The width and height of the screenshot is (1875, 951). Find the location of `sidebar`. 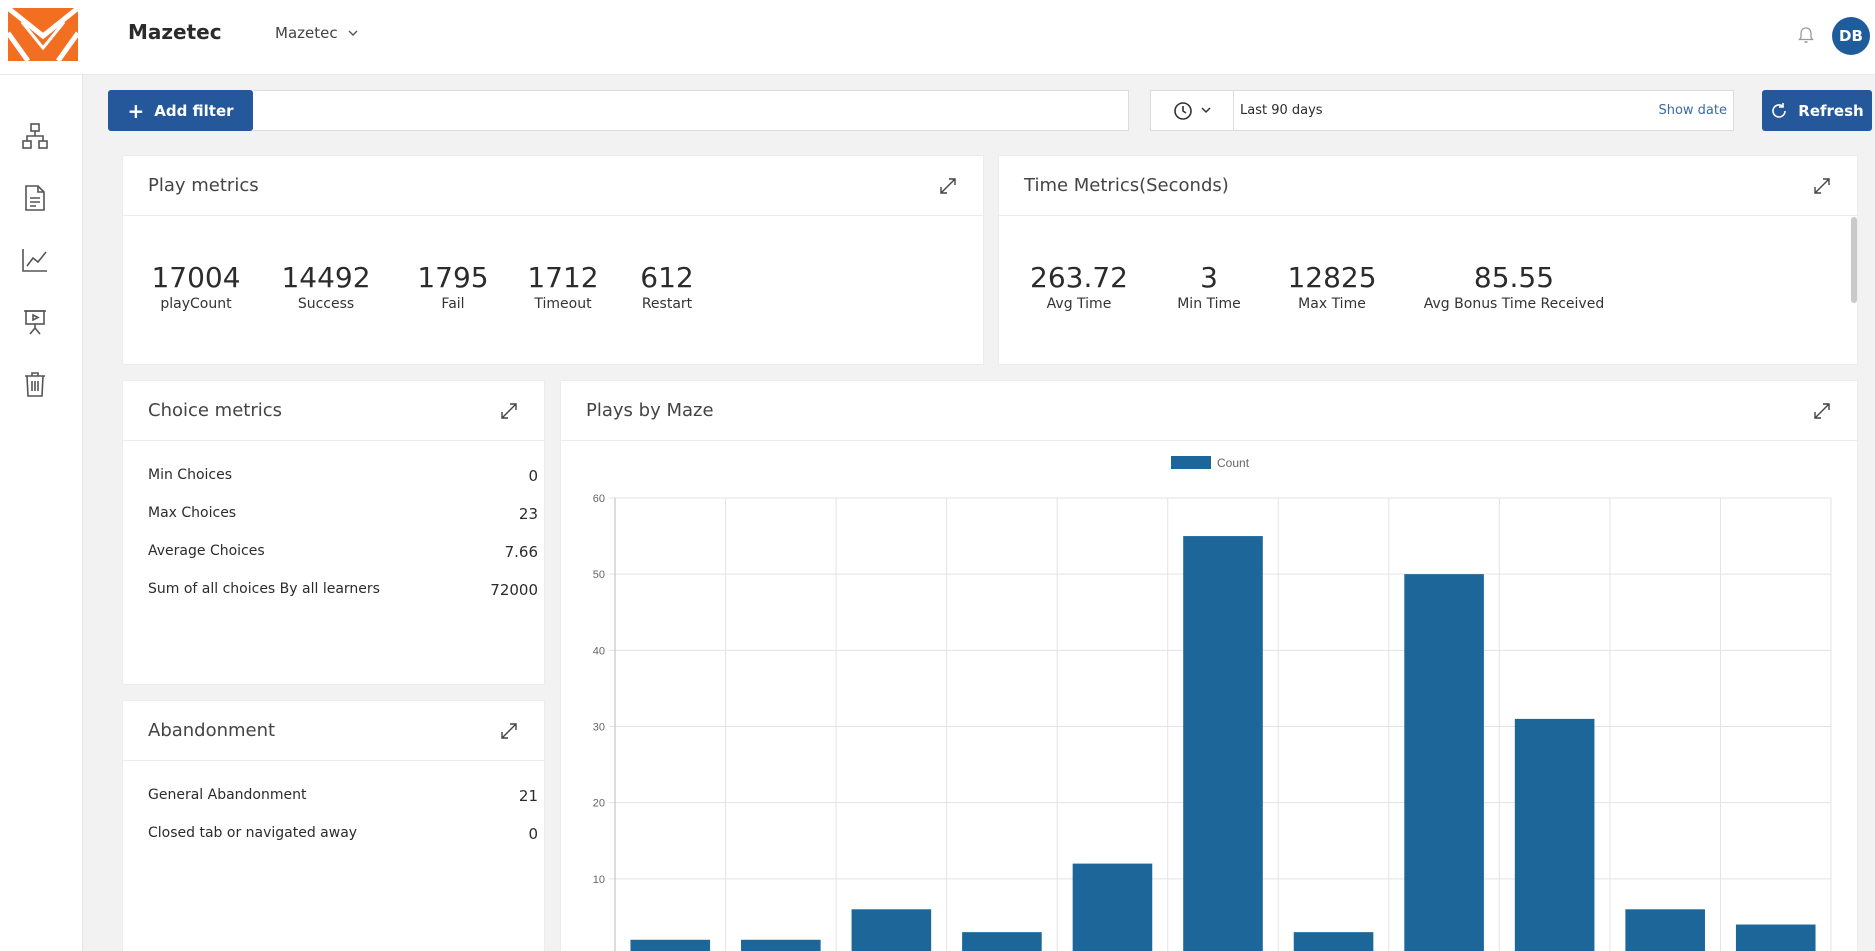

sidebar is located at coordinates (41, 513).